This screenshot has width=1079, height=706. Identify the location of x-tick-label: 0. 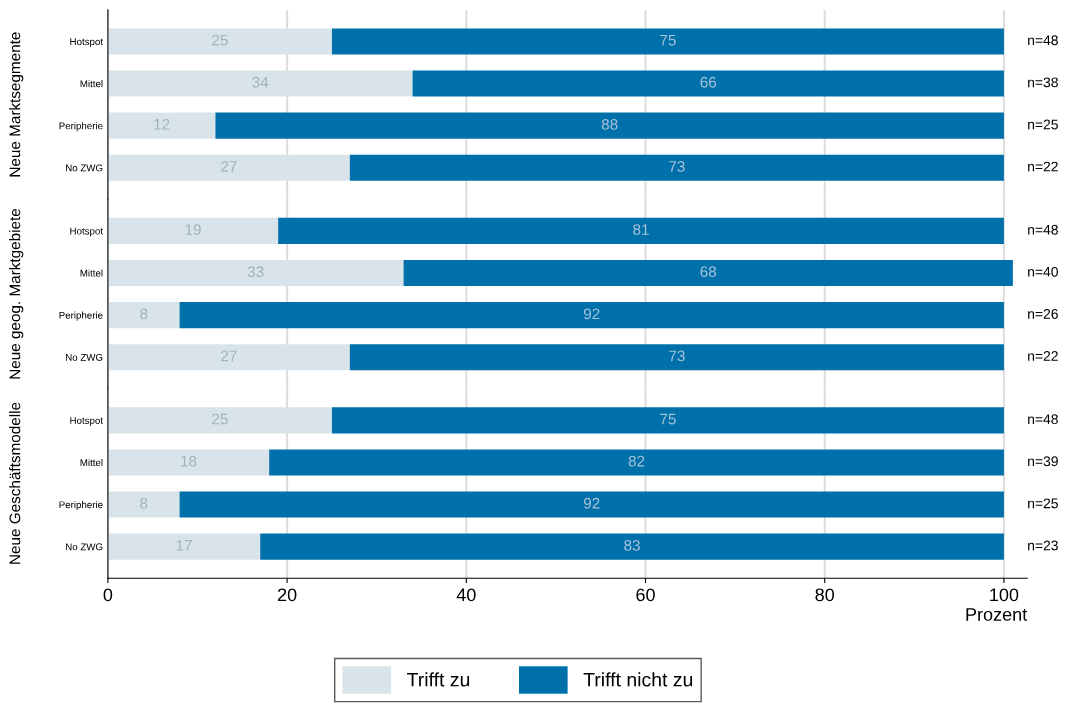
(108, 595).